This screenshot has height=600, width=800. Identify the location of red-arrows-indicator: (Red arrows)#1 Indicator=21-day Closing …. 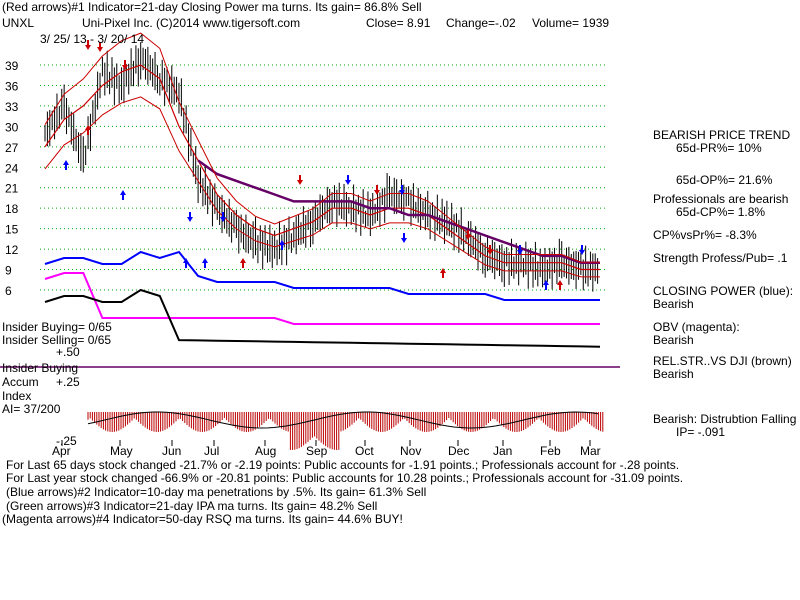
(212, 7).